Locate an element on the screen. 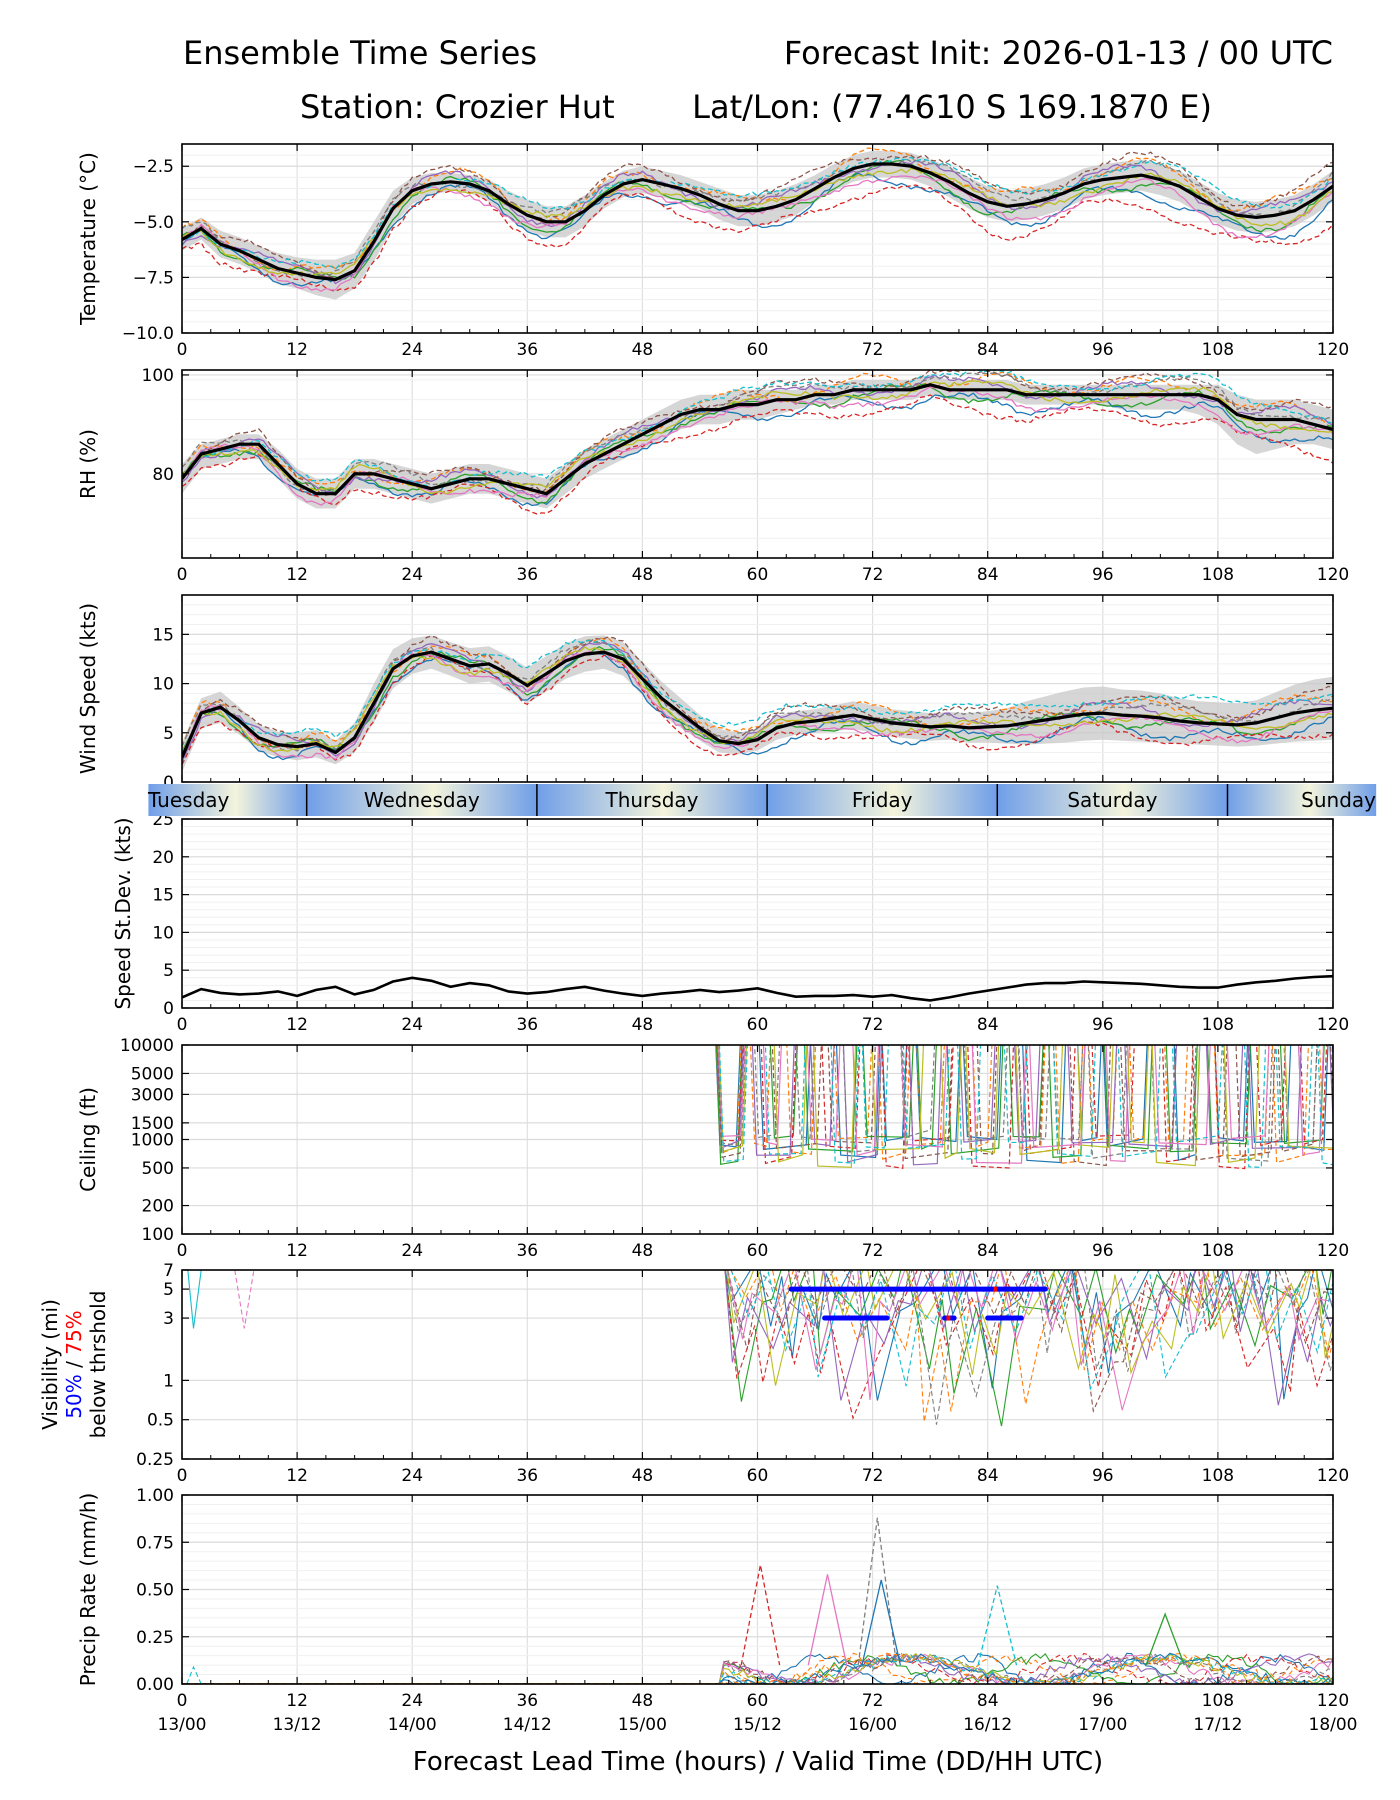  label-75-percent: 75% is located at coordinates (74, 1332).